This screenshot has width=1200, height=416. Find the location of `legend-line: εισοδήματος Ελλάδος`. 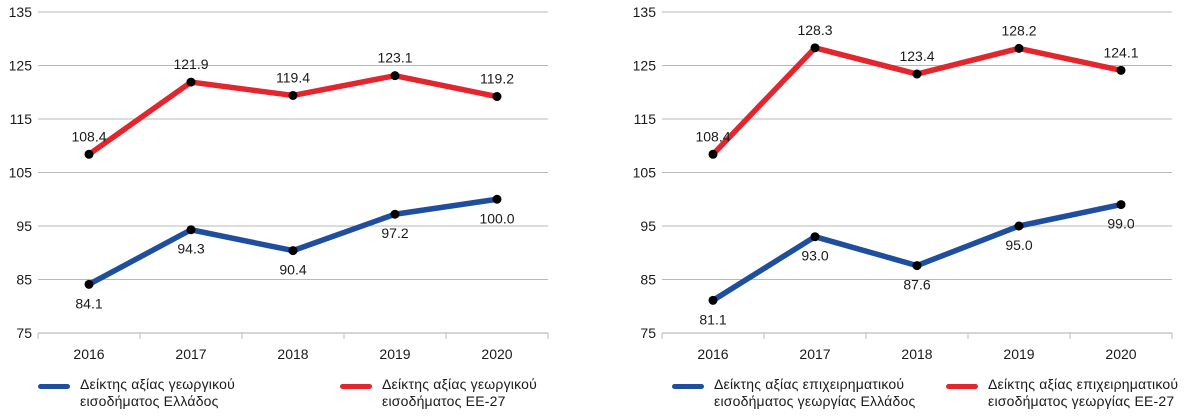

legend-line: εισοδήματος Ελλάδος is located at coordinates (149, 401).